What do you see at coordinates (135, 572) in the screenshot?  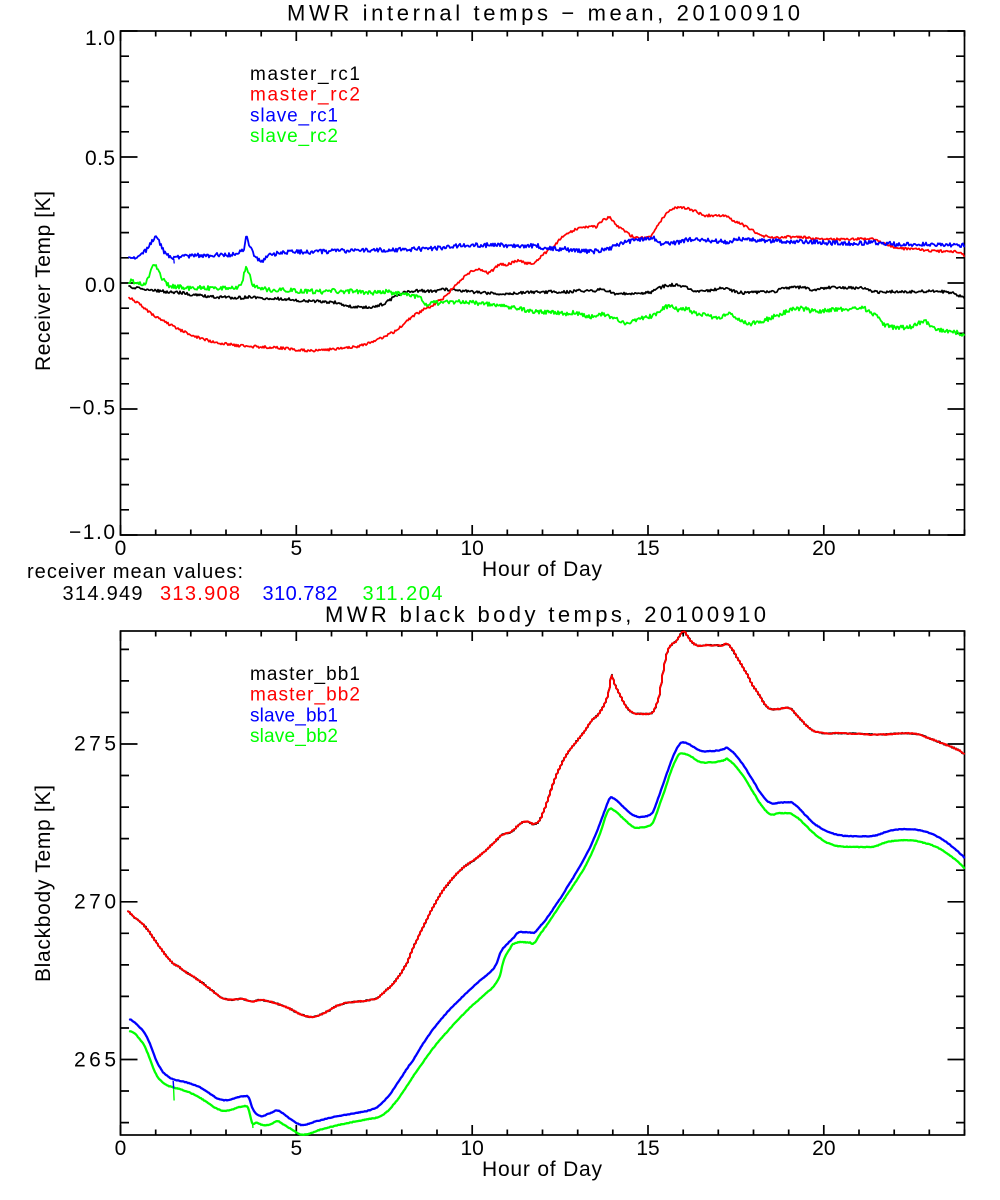 I see `svg-text: receiver mean values:` at bounding box center [135, 572].